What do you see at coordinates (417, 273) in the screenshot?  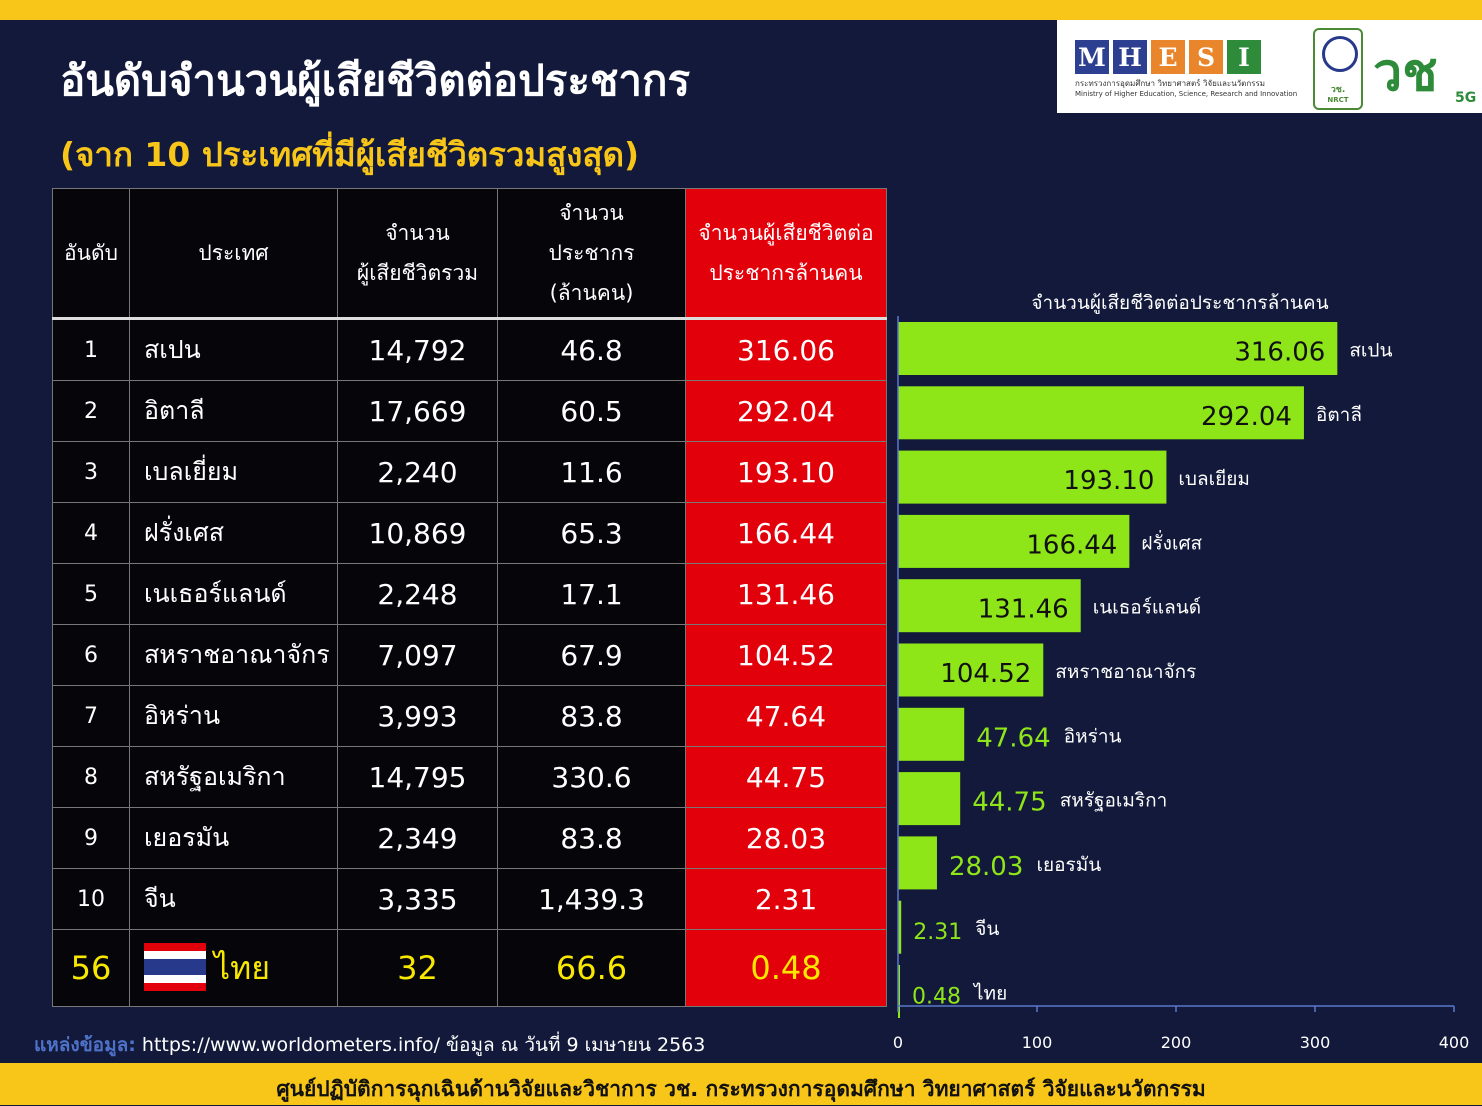 I see `header-deaths-line2: ผู้เสียชีวิตรวม` at bounding box center [417, 273].